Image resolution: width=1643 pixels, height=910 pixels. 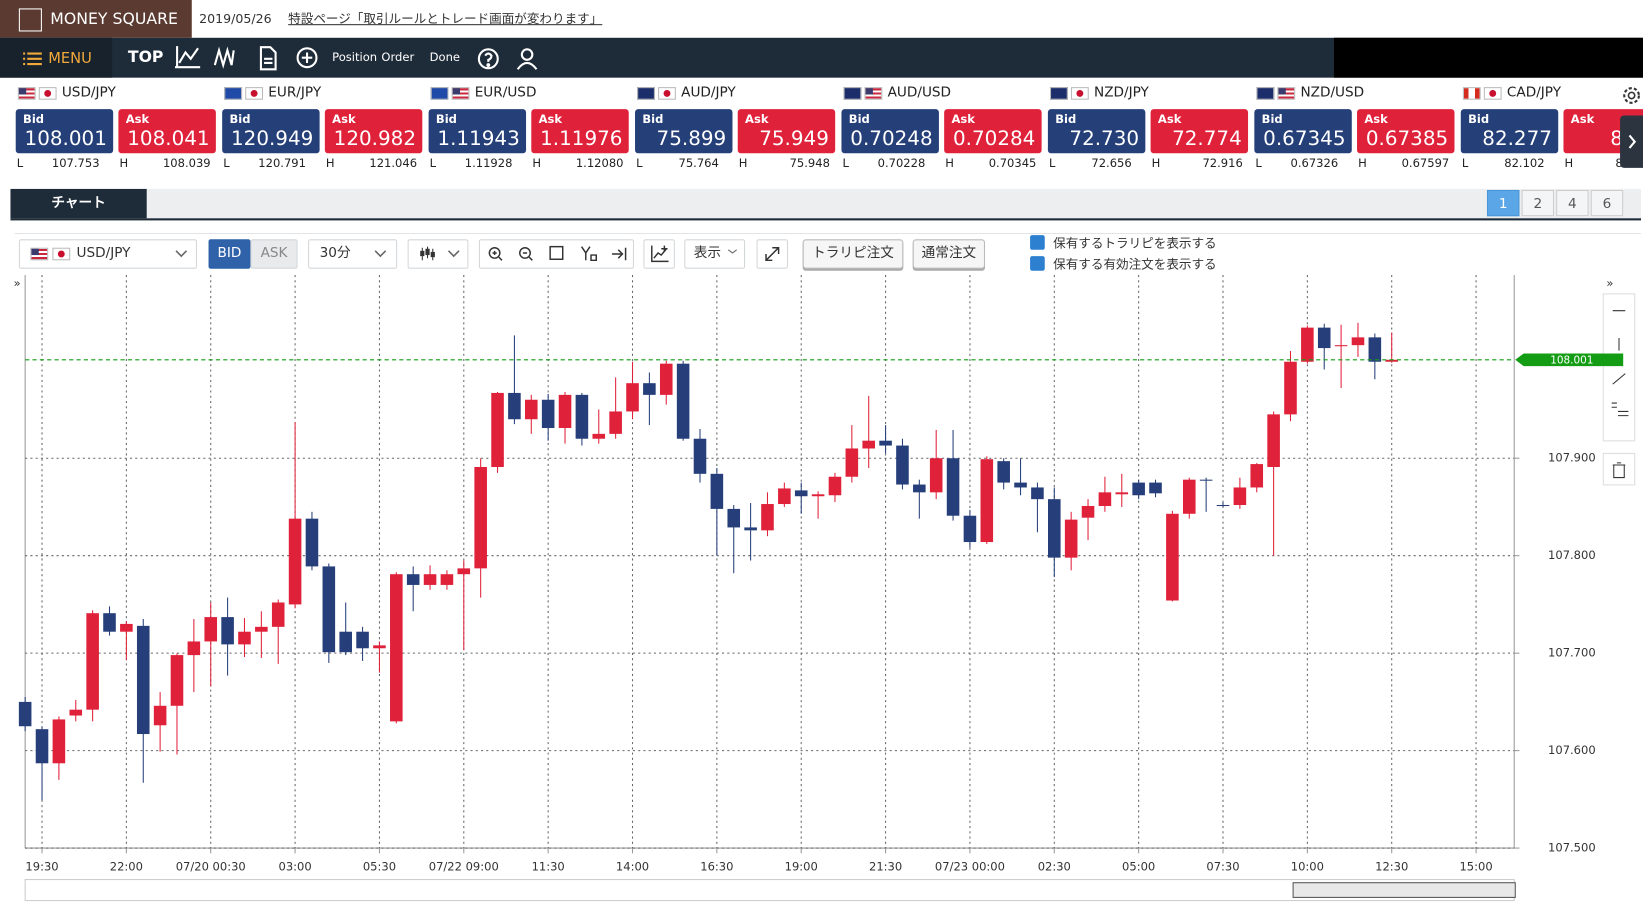 I want to click on collapse-arrow: », so click(x=17, y=283).